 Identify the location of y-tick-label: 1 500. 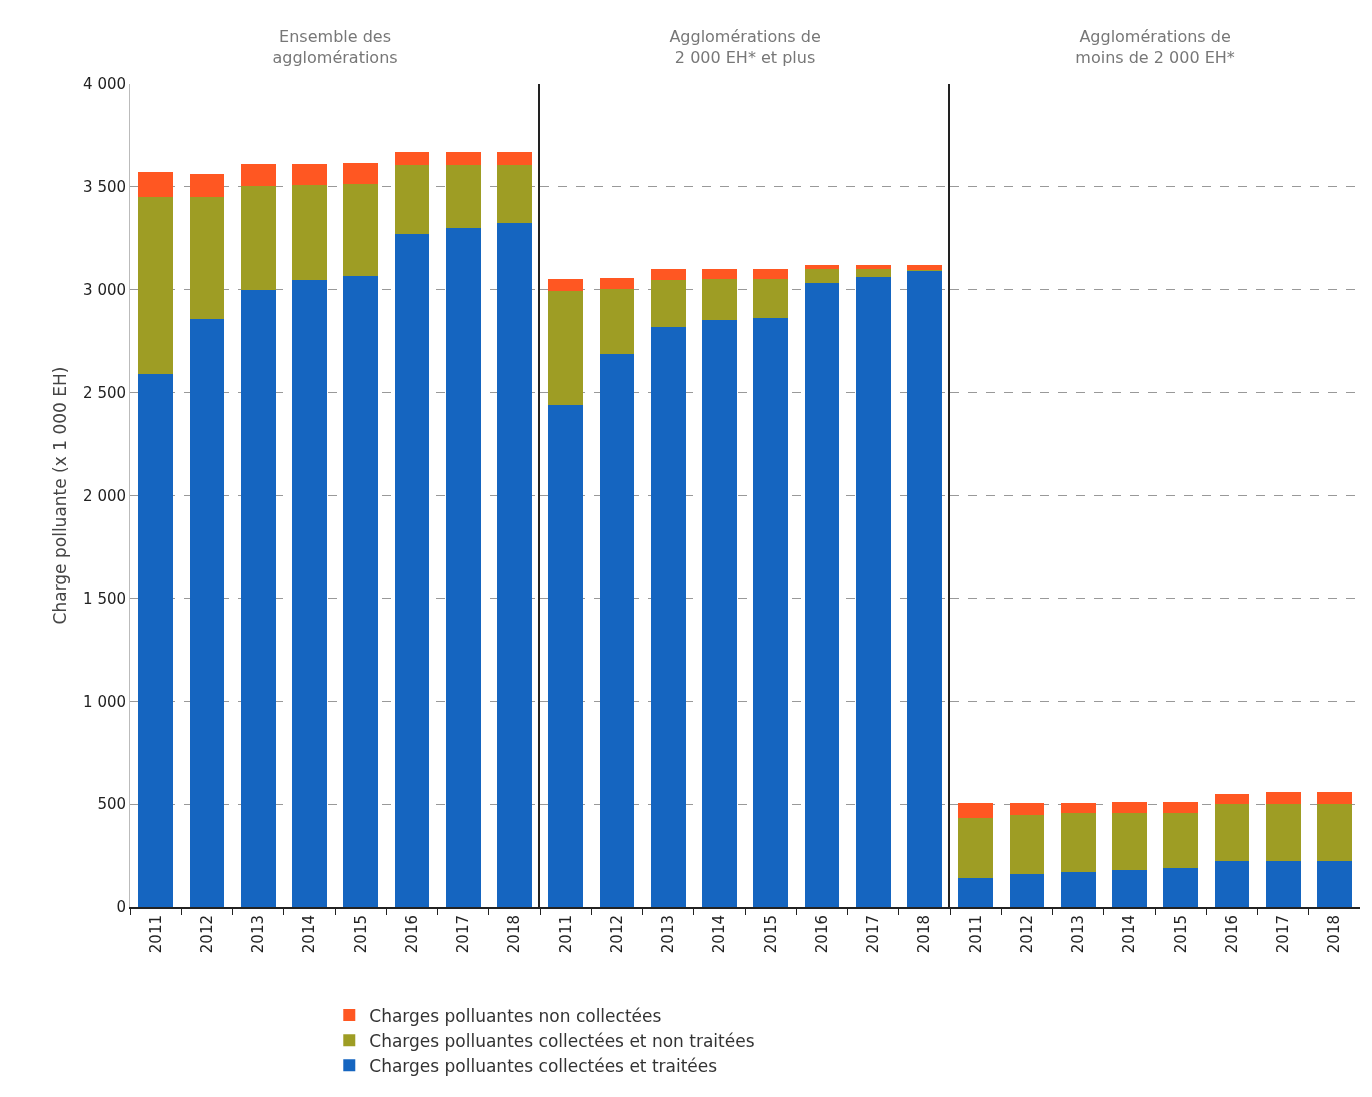
(105, 598).